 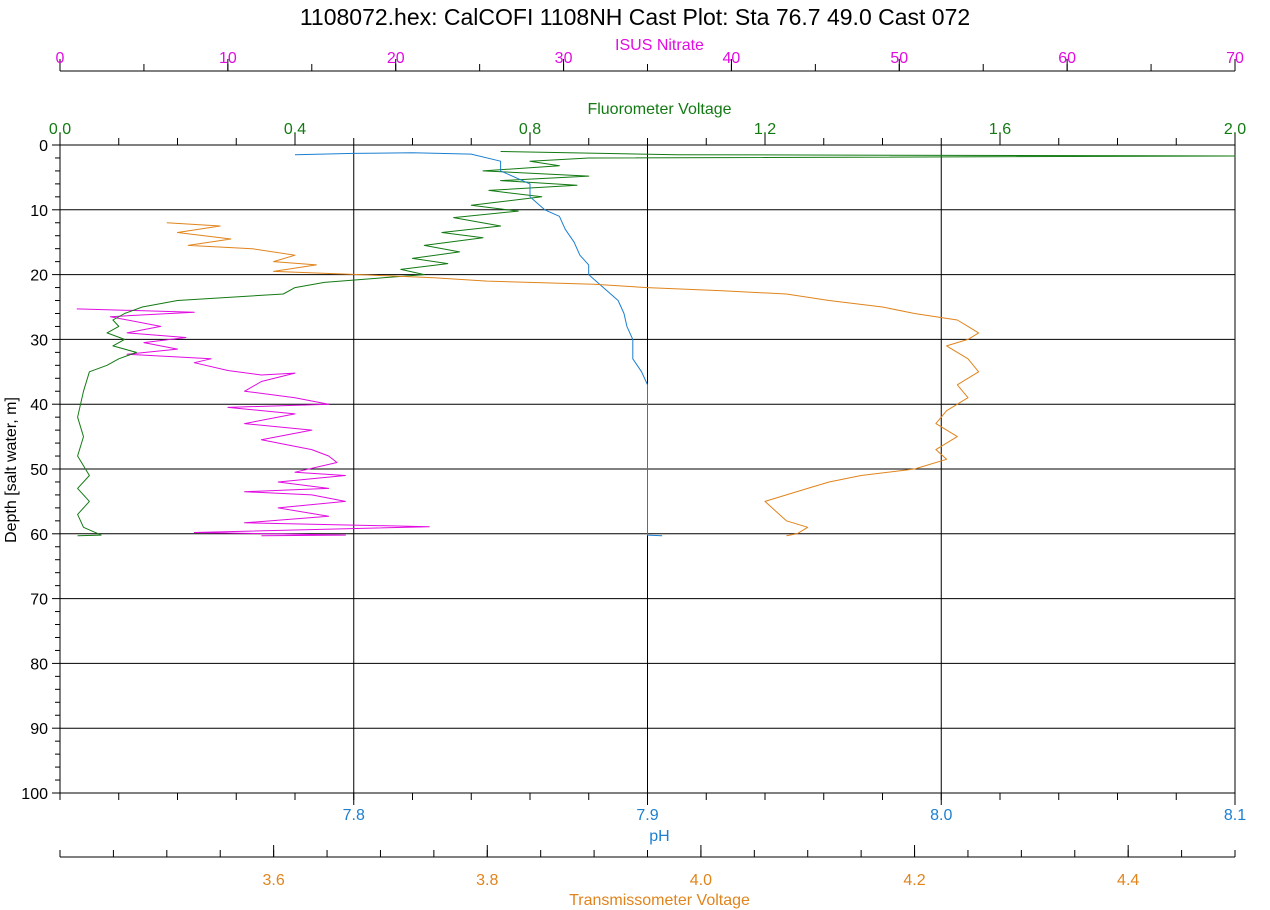 I want to click on ph-tick-label: 7.8, so click(x=354, y=815).